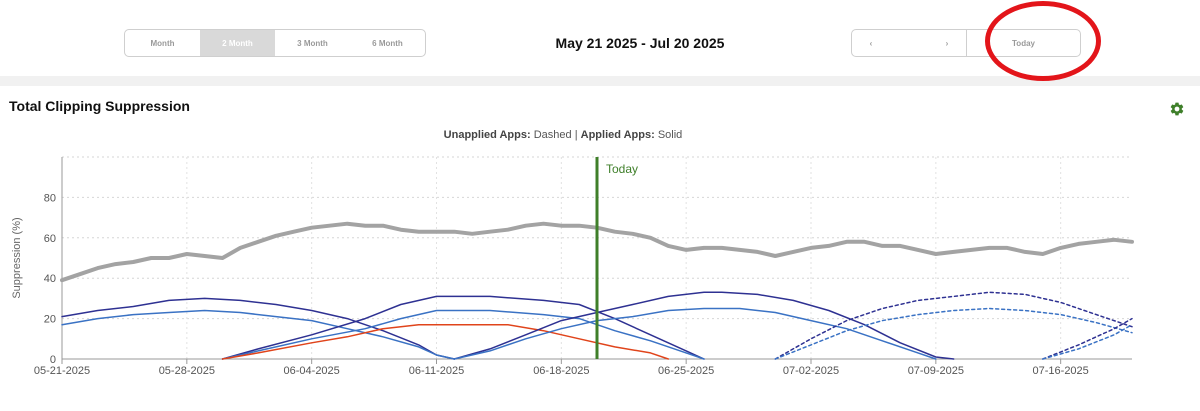 This screenshot has height=411, width=1200. Describe the element at coordinates (670, 135) in the screenshot. I see `applied-apps-value: Solid` at that location.